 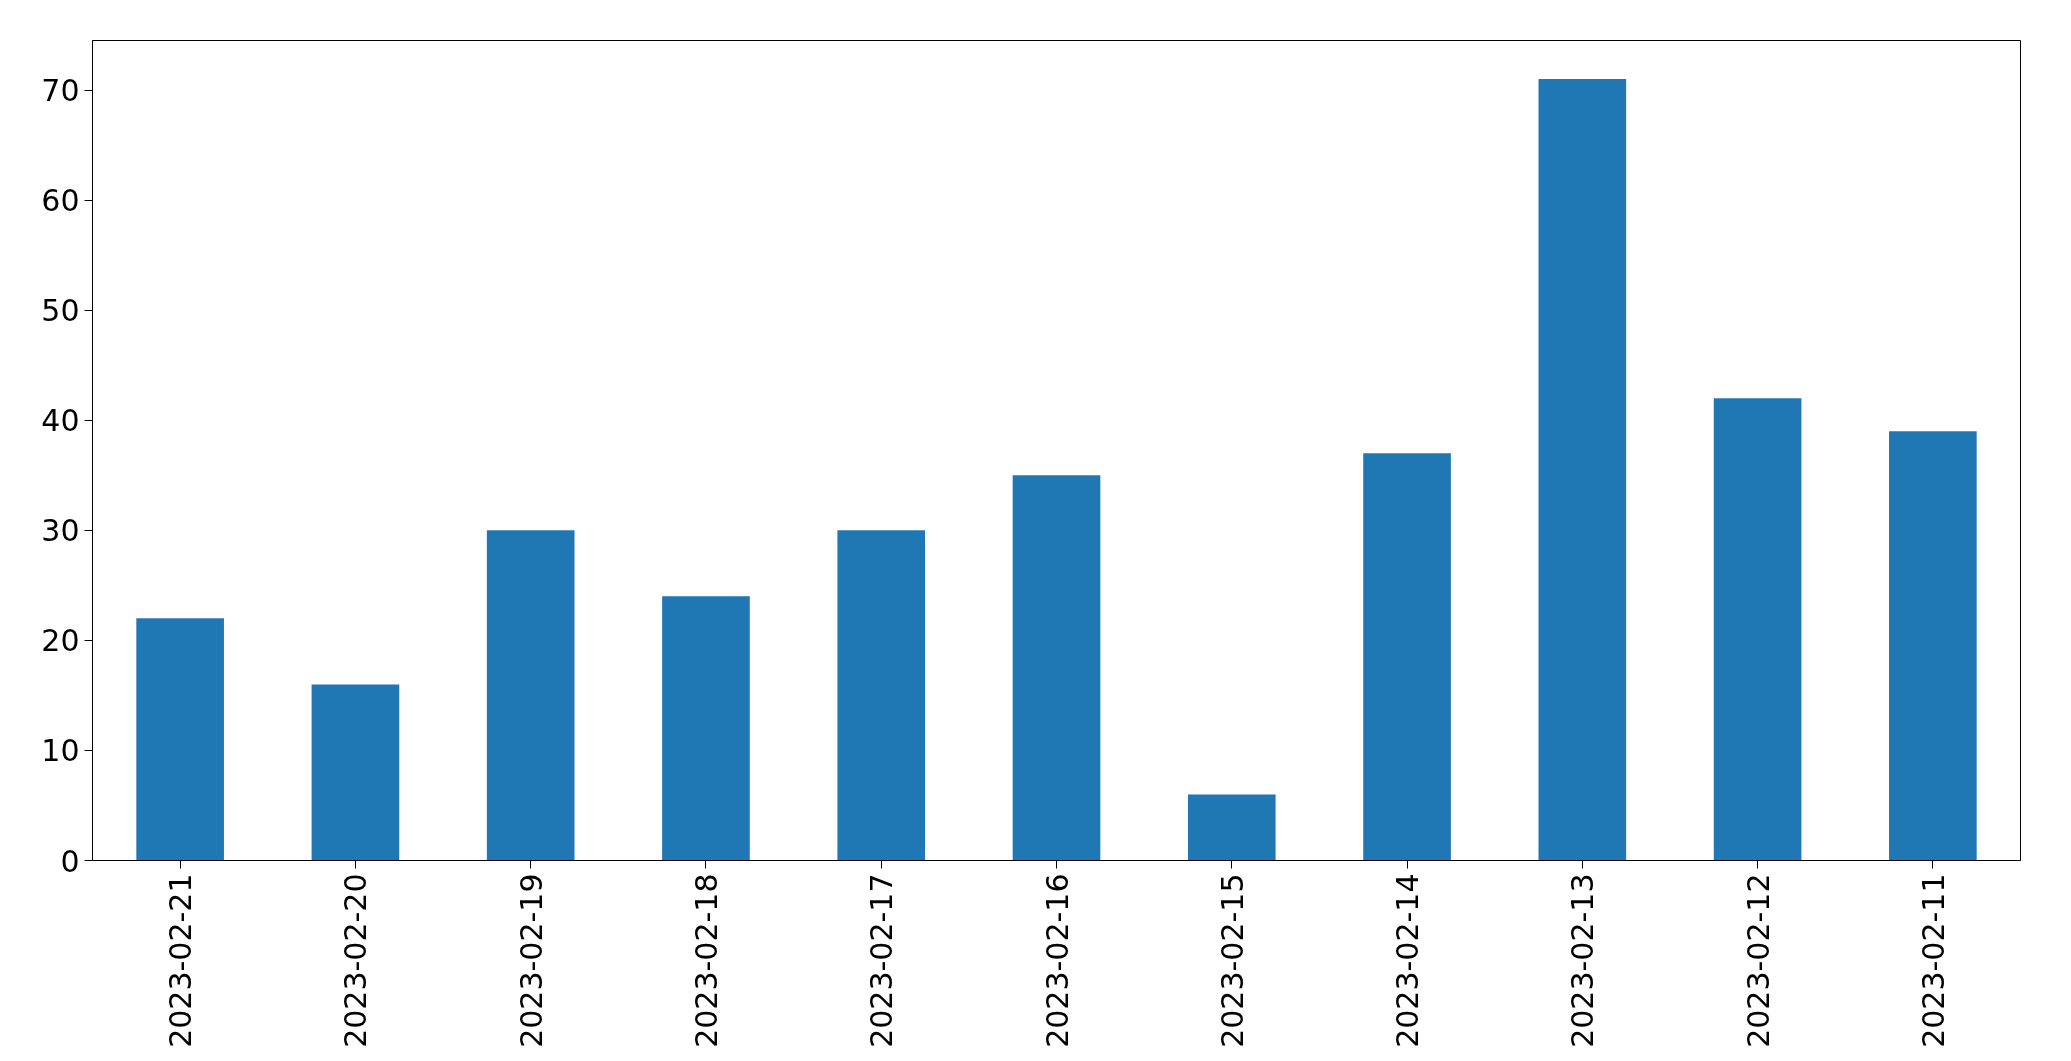 I want to click on y-tick-label: 40, so click(x=60, y=421).